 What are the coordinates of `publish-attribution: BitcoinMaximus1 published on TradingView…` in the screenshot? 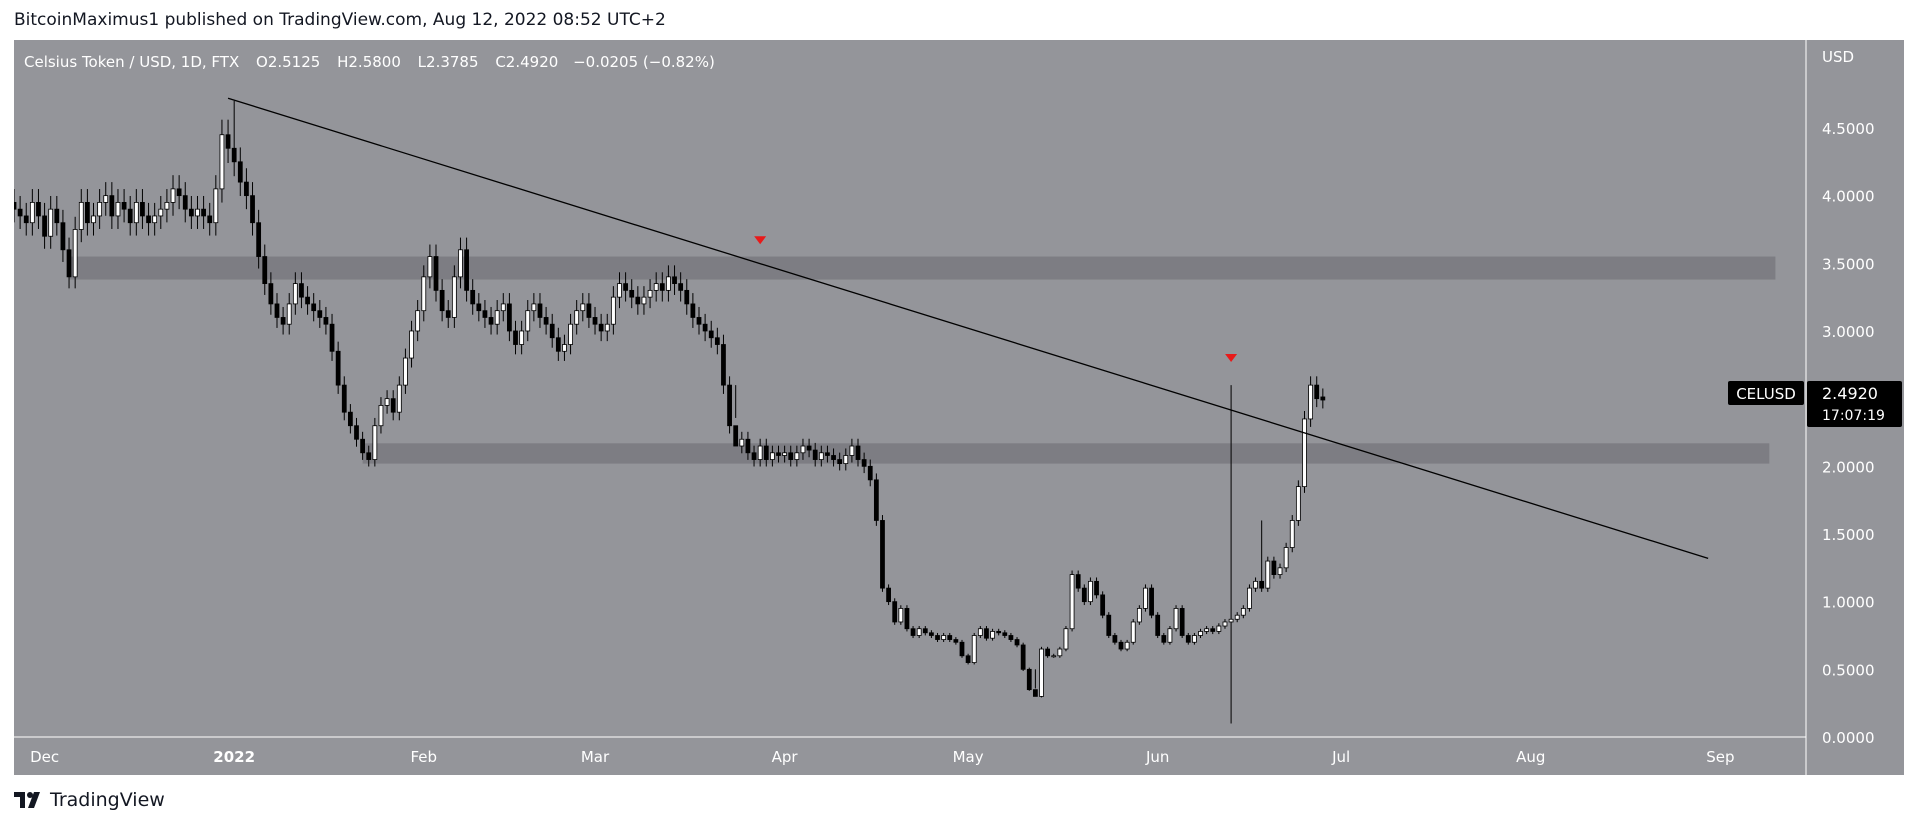 It's located at (340, 20).